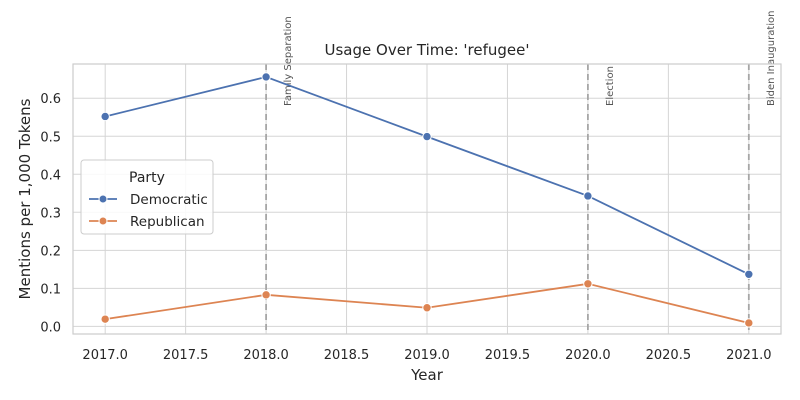  I want to click on legend: Party Democratic Republican, so click(147, 197).